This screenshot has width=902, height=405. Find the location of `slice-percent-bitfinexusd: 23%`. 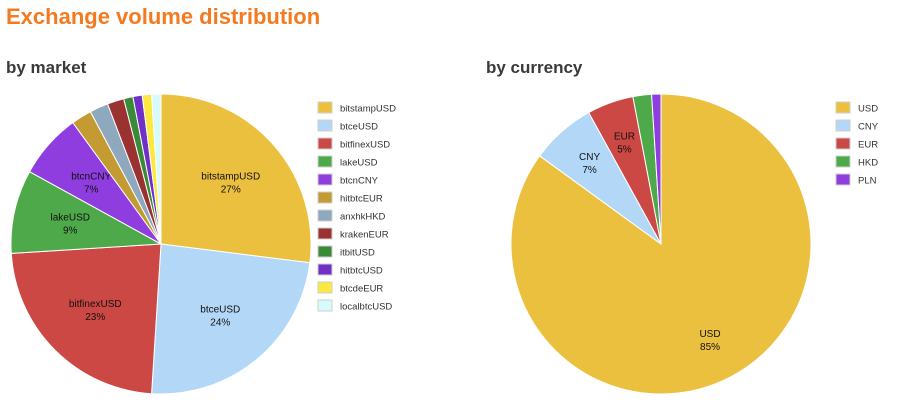

slice-percent-bitfinexusd: 23% is located at coordinates (95, 317).